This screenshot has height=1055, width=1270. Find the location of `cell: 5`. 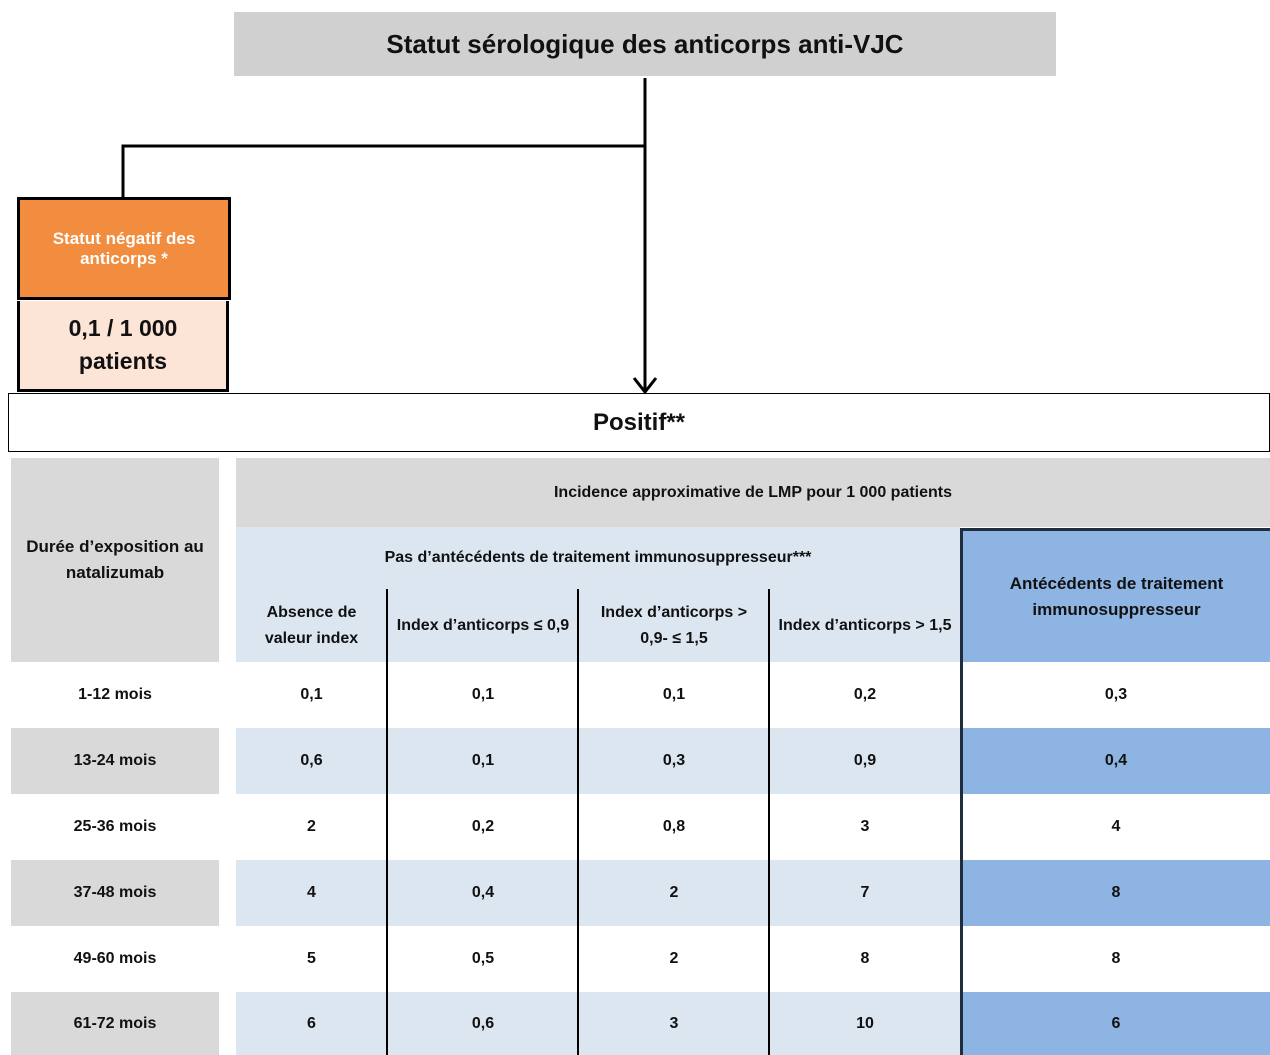

cell: 5 is located at coordinates (311, 959).